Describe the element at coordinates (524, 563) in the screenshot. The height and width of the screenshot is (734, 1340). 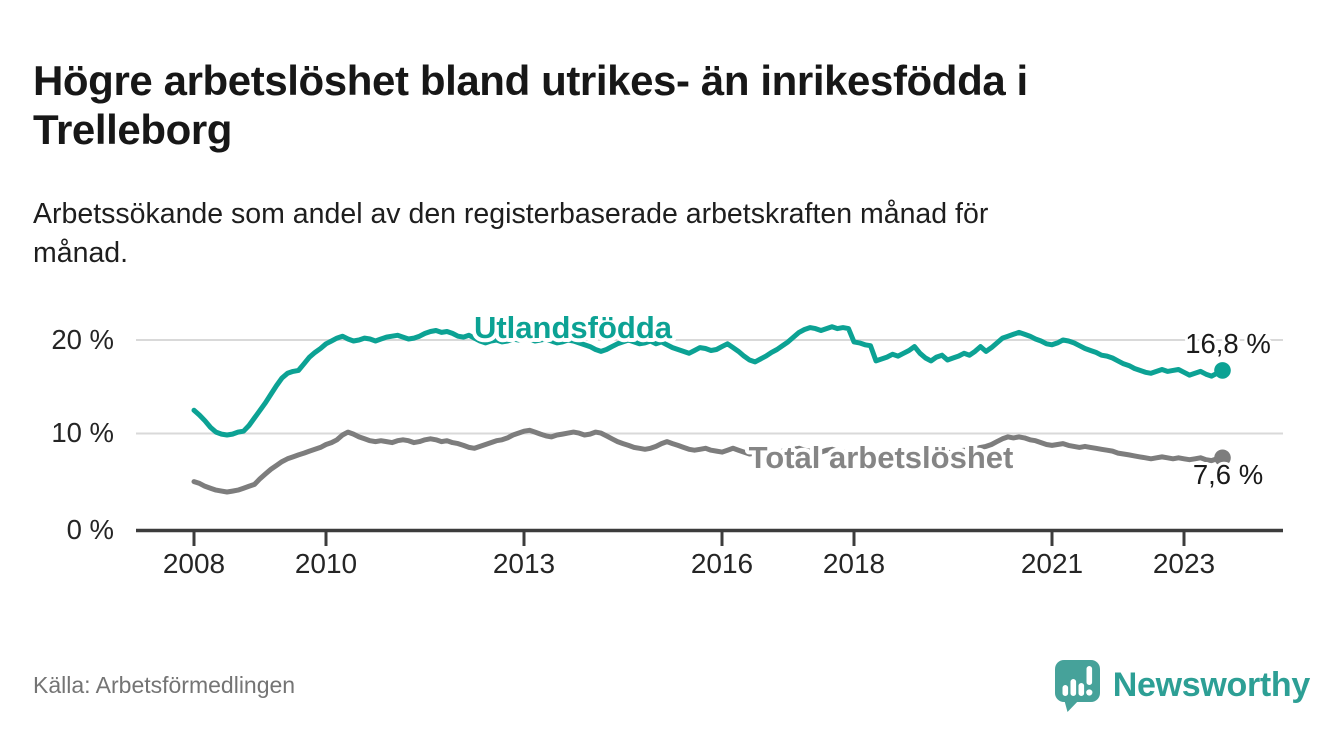
I see `x-tick-label-2013: 2013` at that location.